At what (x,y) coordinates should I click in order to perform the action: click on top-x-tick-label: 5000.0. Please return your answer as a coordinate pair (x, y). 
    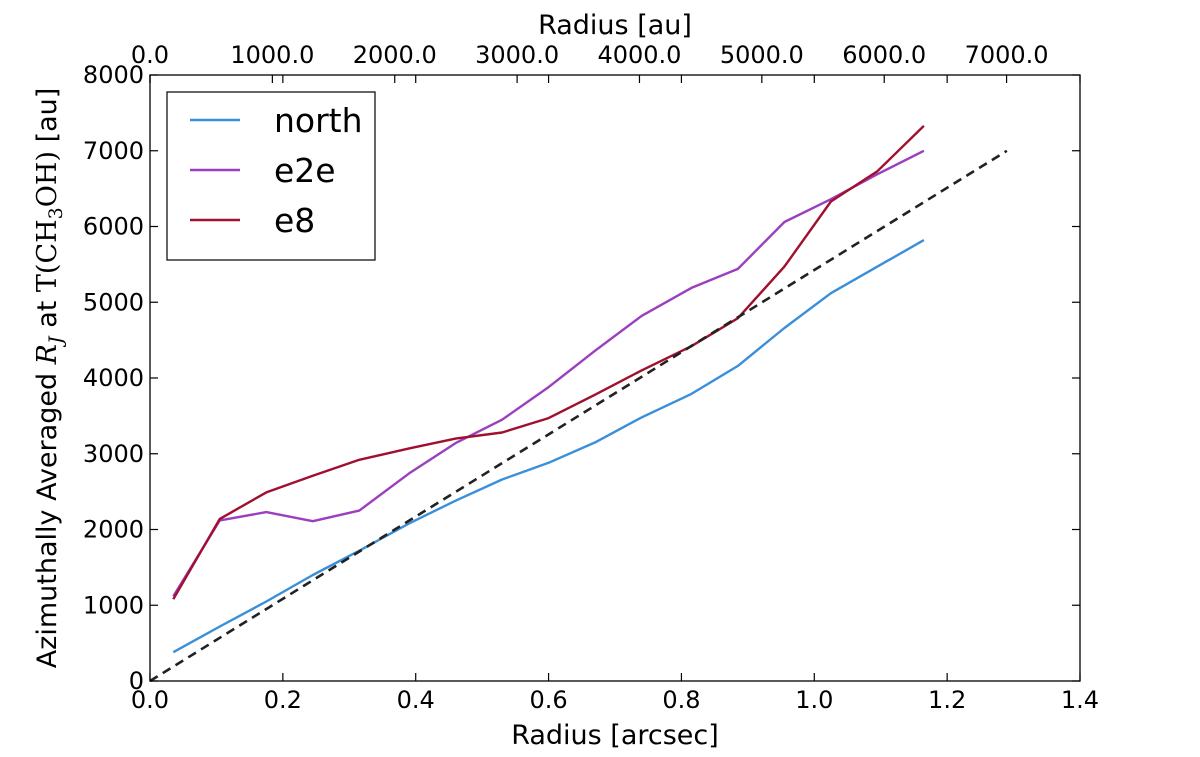
    Looking at the image, I should click on (762, 55).